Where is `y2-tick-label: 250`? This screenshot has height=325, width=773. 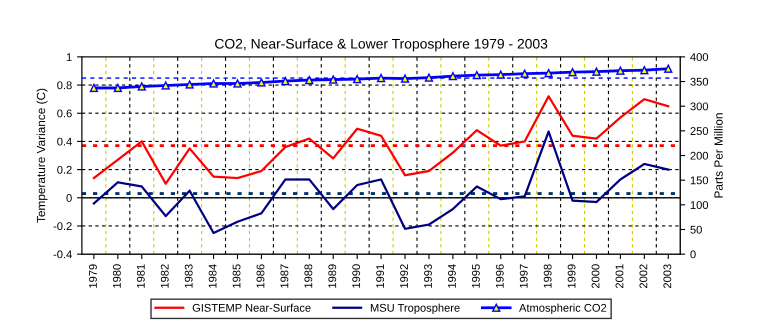 y2-tick-label: 250 is located at coordinates (699, 131).